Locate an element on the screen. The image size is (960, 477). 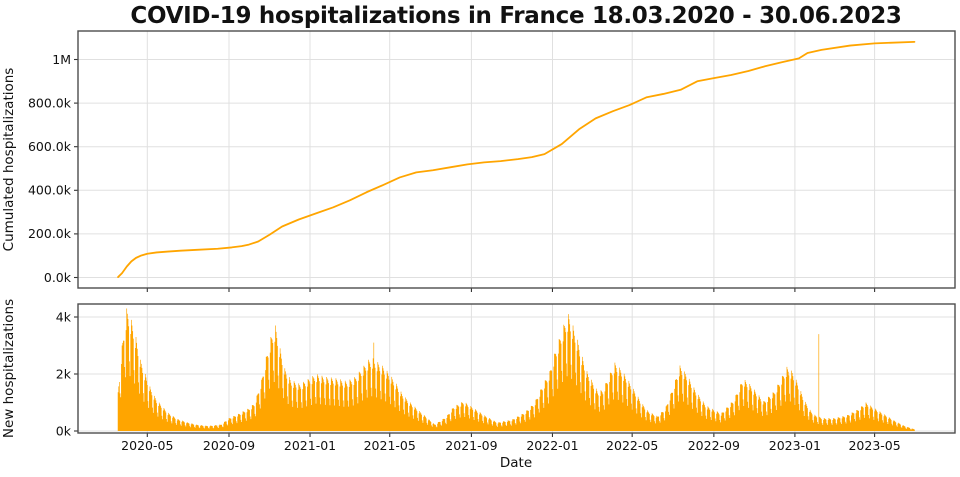
x-tick-label: 2022-05 is located at coordinates (632, 445).